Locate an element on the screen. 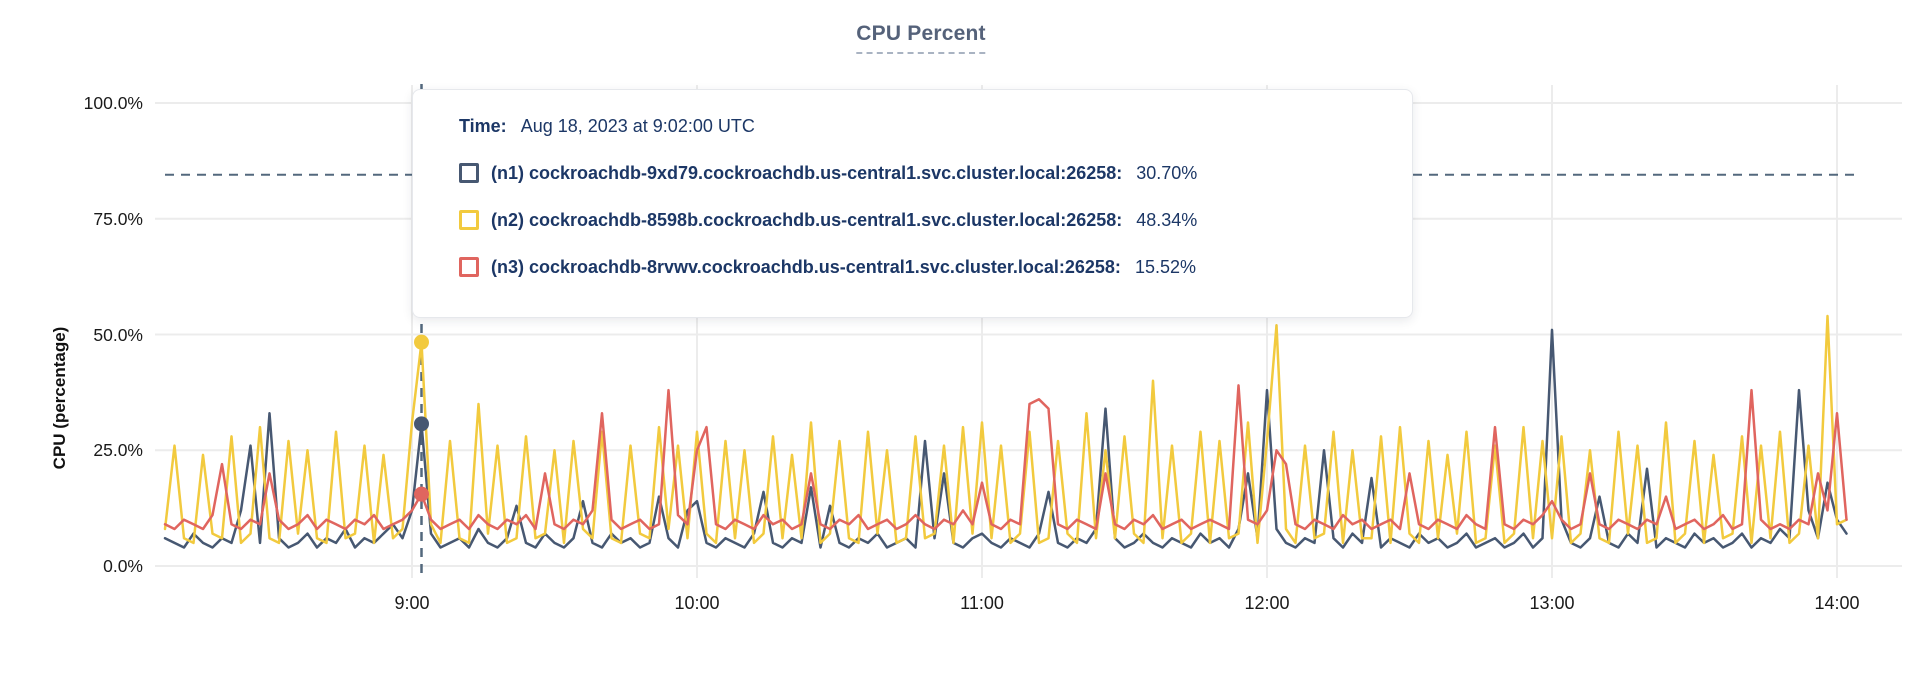  tooltip-time-value: Aug 18, 2023 at 9:02:00 UTC is located at coordinates (637, 125).